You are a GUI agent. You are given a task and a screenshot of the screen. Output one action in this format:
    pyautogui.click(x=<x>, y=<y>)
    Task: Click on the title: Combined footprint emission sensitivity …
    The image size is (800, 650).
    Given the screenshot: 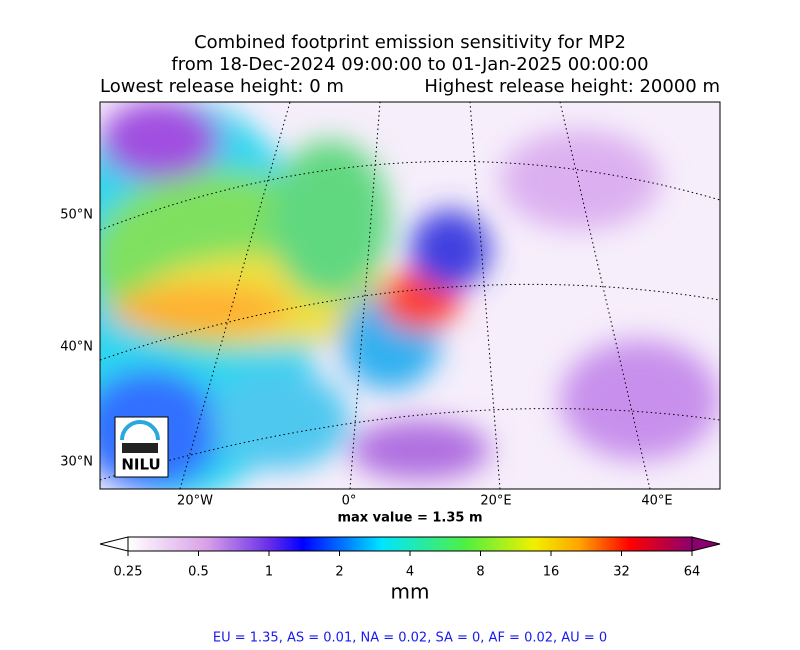 What is the action you would take?
    pyautogui.click(x=410, y=42)
    